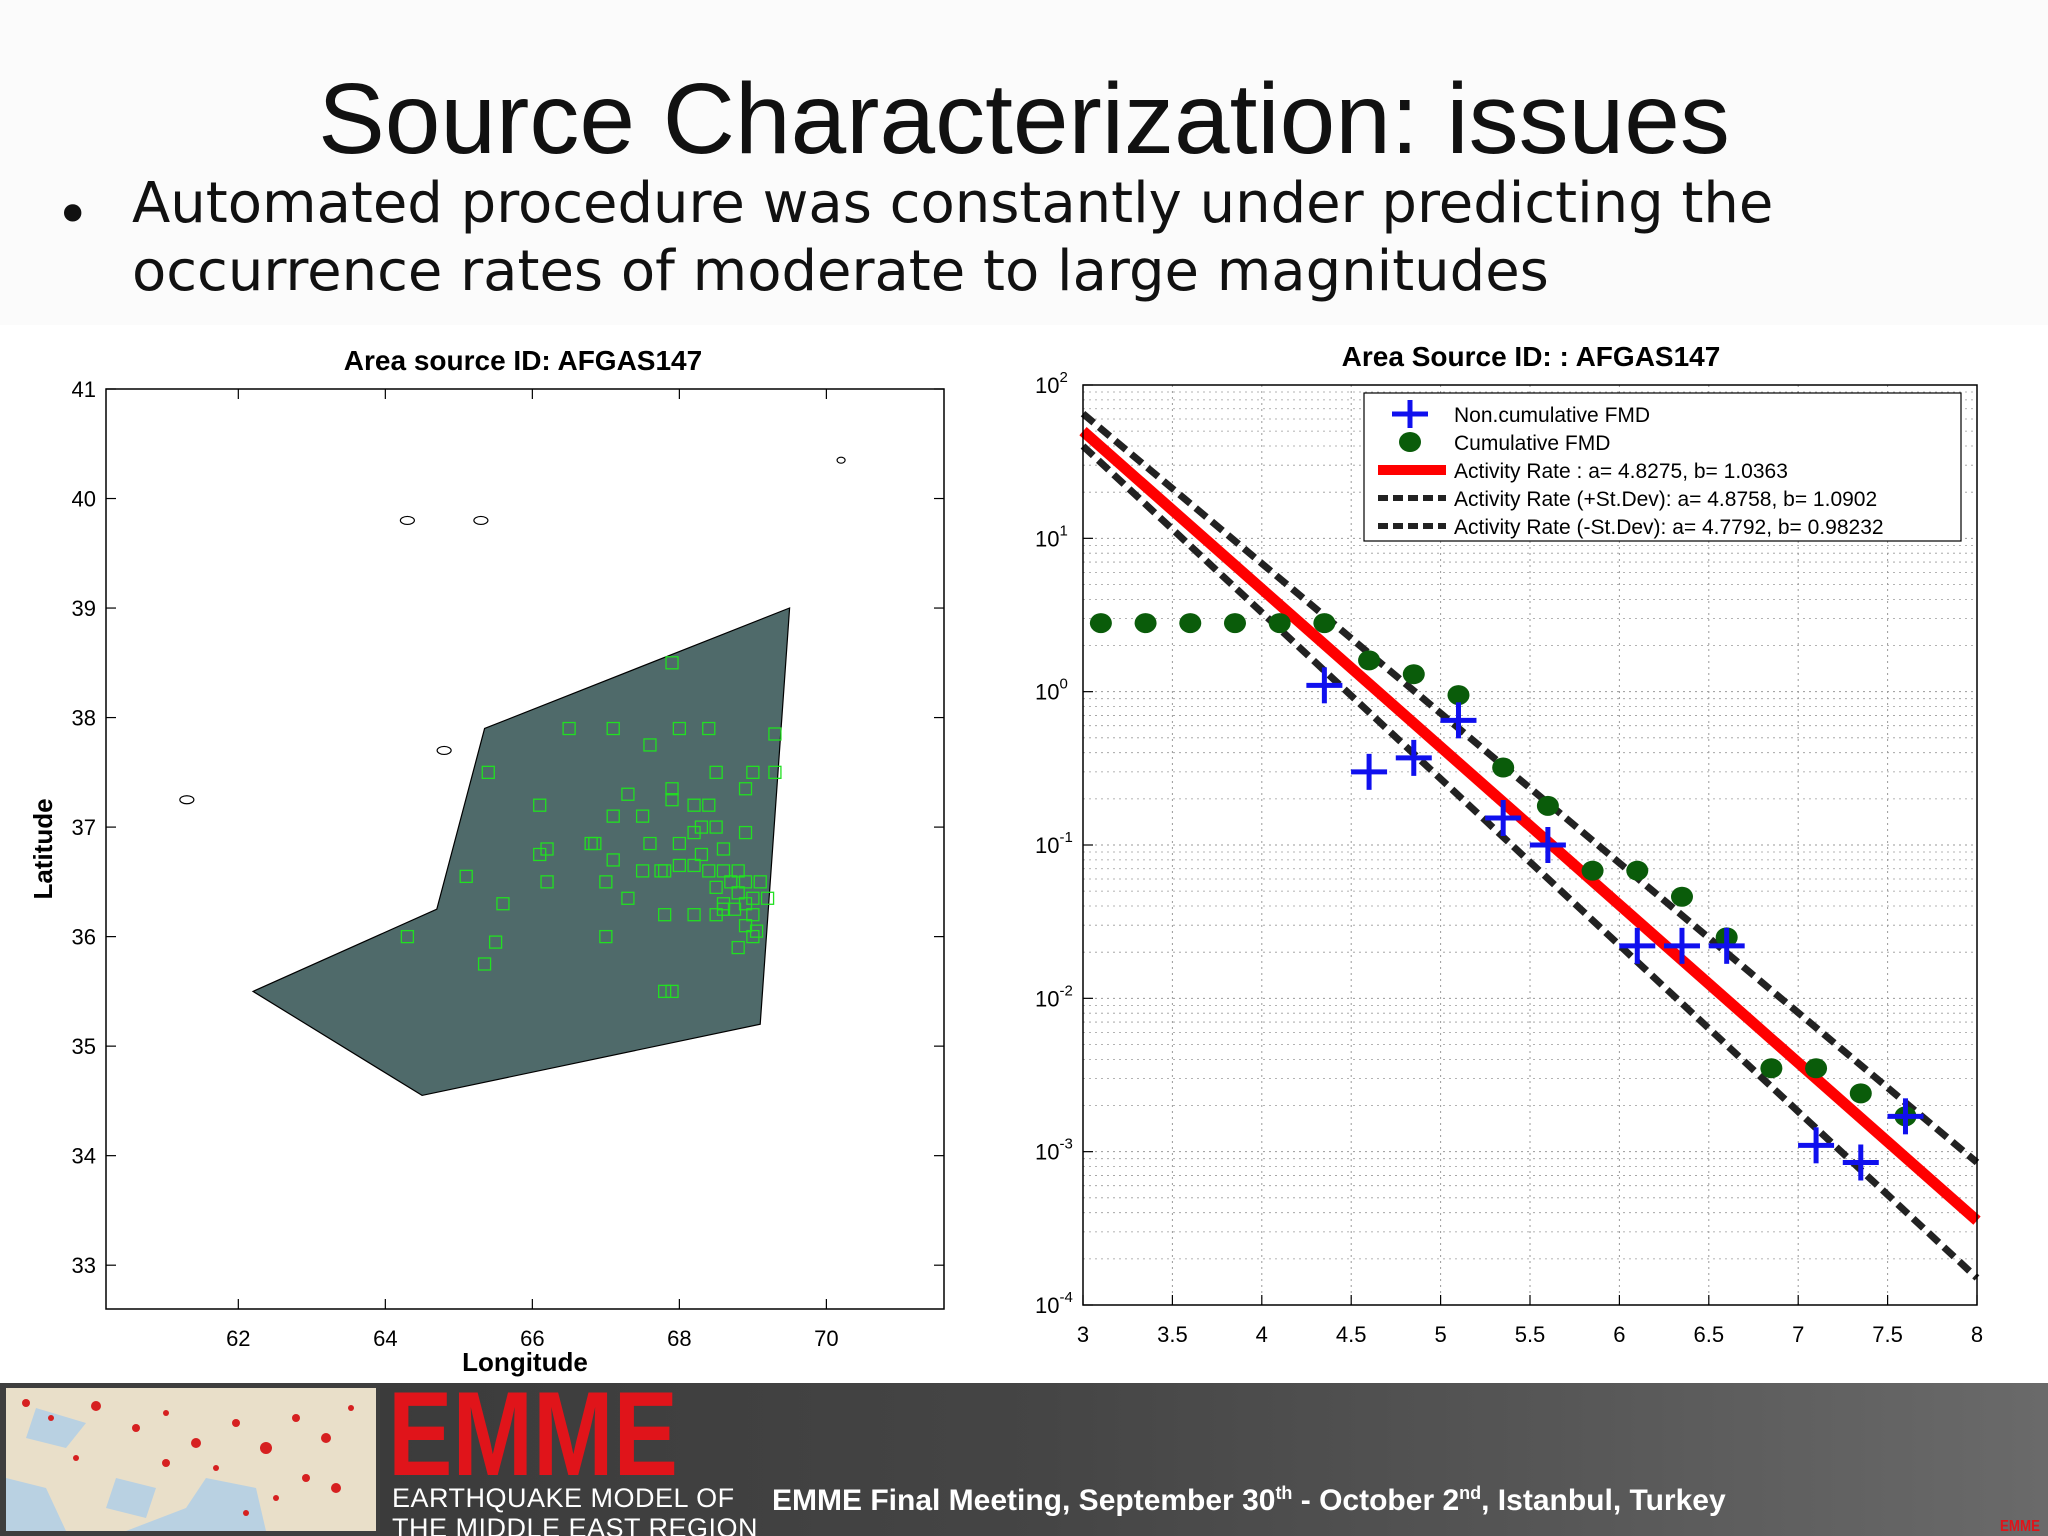  What do you see at coordinates (1262, 1334) in the screenshot?
I see `fmd-xtick-label: 4` at bounding box center [1262, 1334].